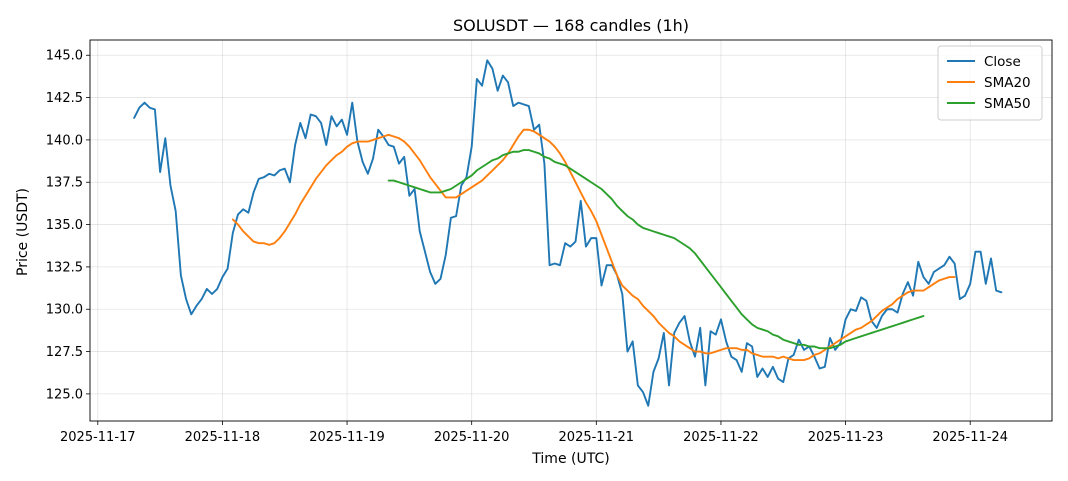 The width and height of the screenshot is (1068, 481). What do you see at coordinates (64, 267) in the screenshot?
I see `y-tick-label: 132.5` at bounding box center [64, 267].